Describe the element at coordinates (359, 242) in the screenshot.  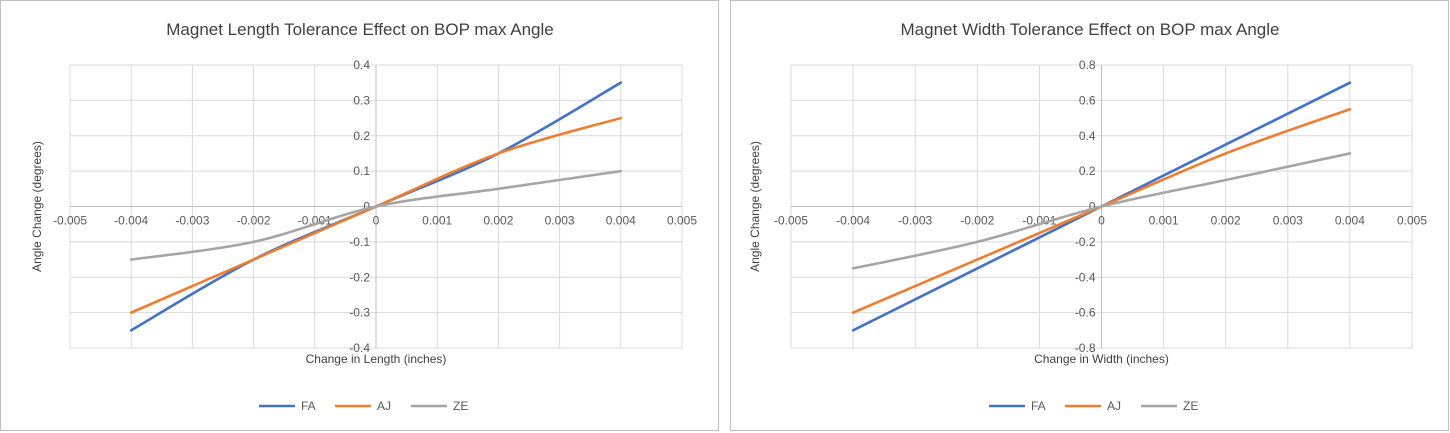
I see `y-tick-label: -0.1` at that location.